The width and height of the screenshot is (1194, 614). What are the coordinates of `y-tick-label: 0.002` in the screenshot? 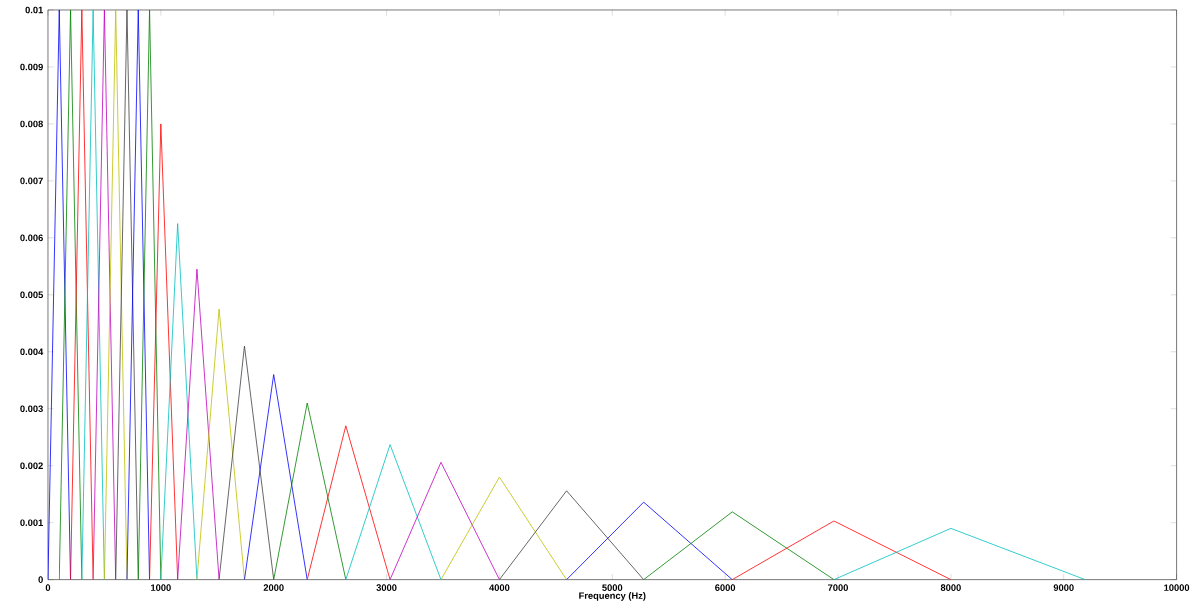 It's located at (31, 466).